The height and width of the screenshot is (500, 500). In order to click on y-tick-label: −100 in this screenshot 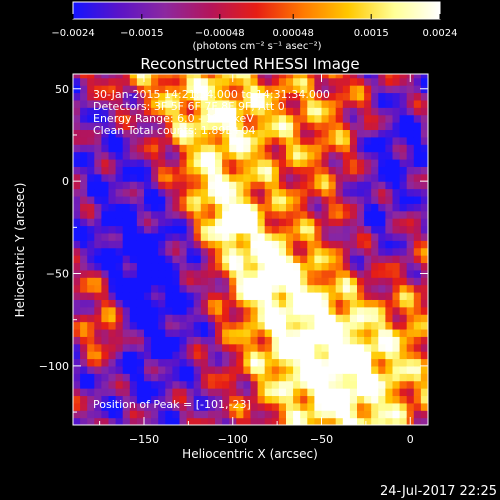, I will do `click(54, 366)`.